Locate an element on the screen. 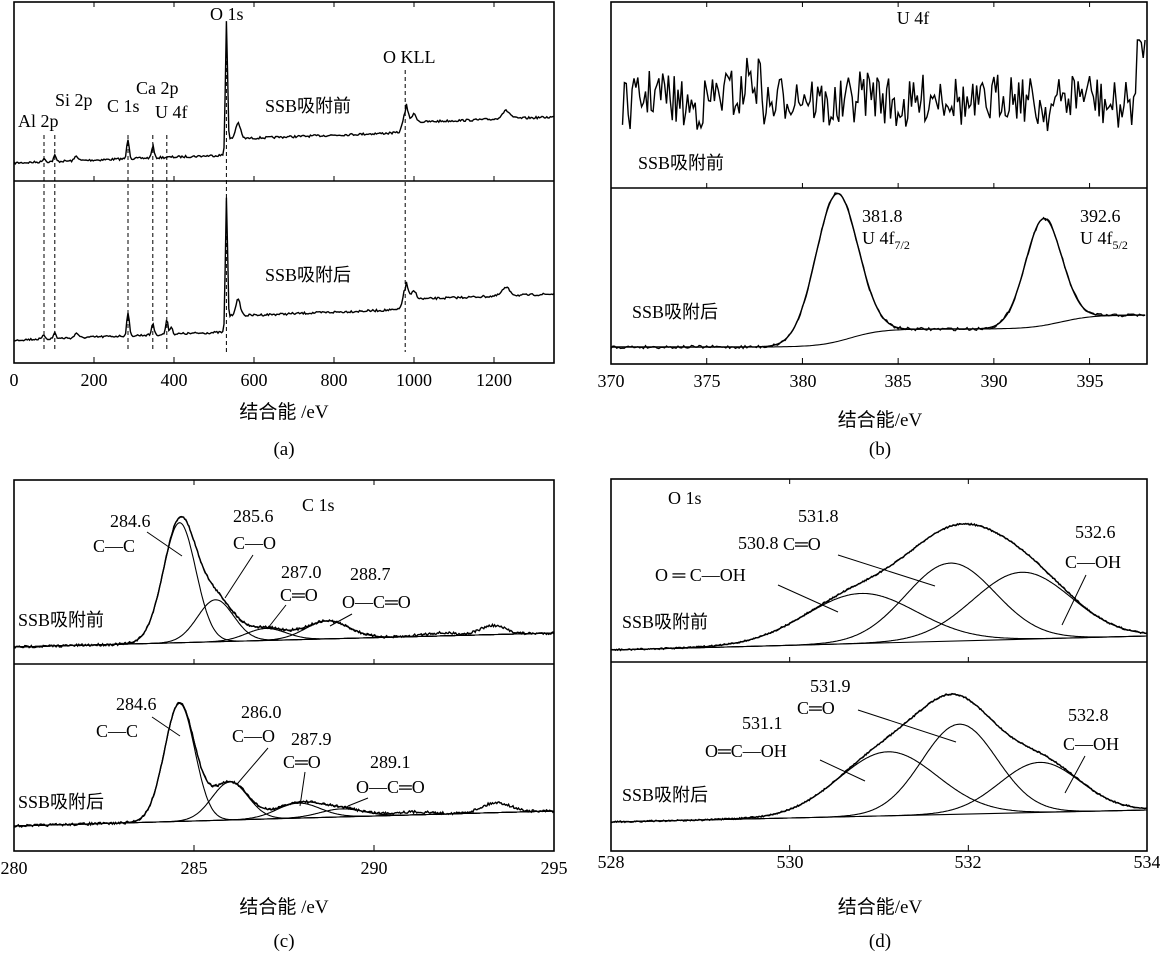  leader-d-a3 is located at coordinates (1075, 774).